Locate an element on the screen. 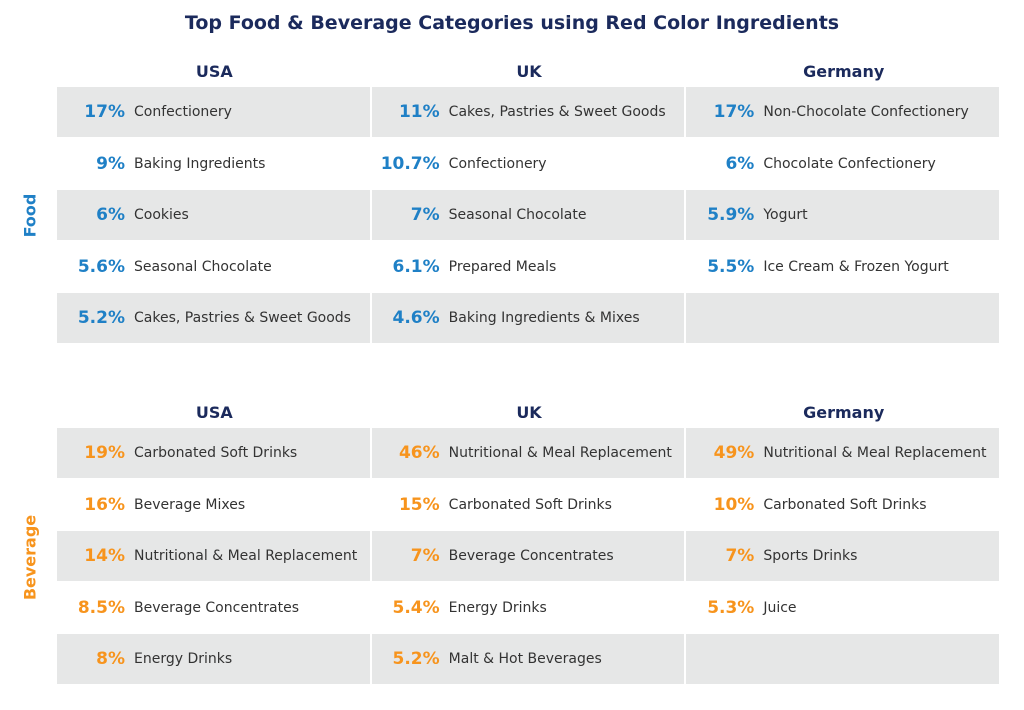 Image resolution: width=1024 pixels, height=710 pixels. percentage: 5.5% is located at coordinates (731, 266).